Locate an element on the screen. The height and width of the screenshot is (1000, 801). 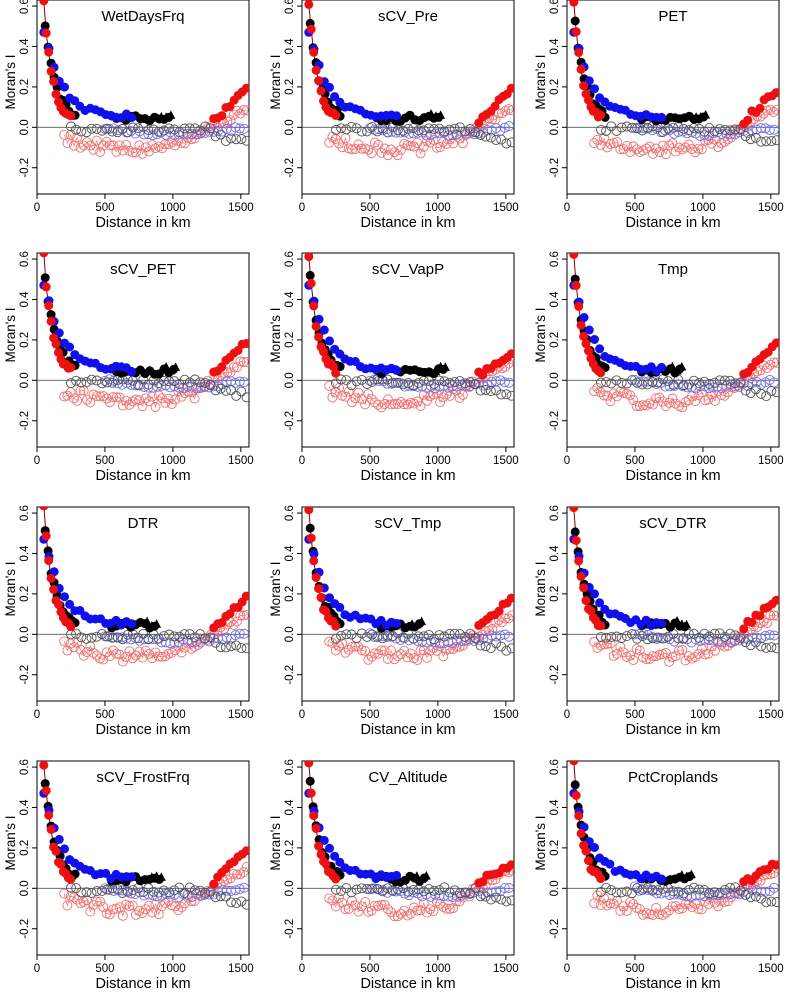
x-tick-label: 0 is located at coordinates (302, 969).